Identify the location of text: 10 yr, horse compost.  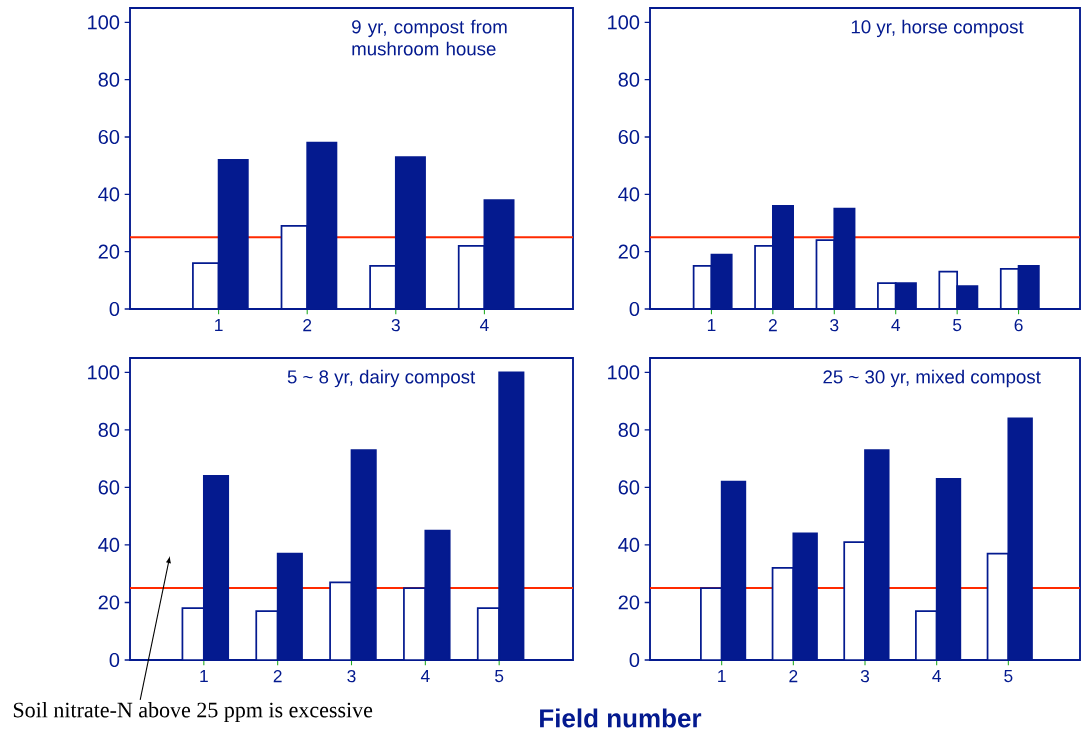
(937, 28).